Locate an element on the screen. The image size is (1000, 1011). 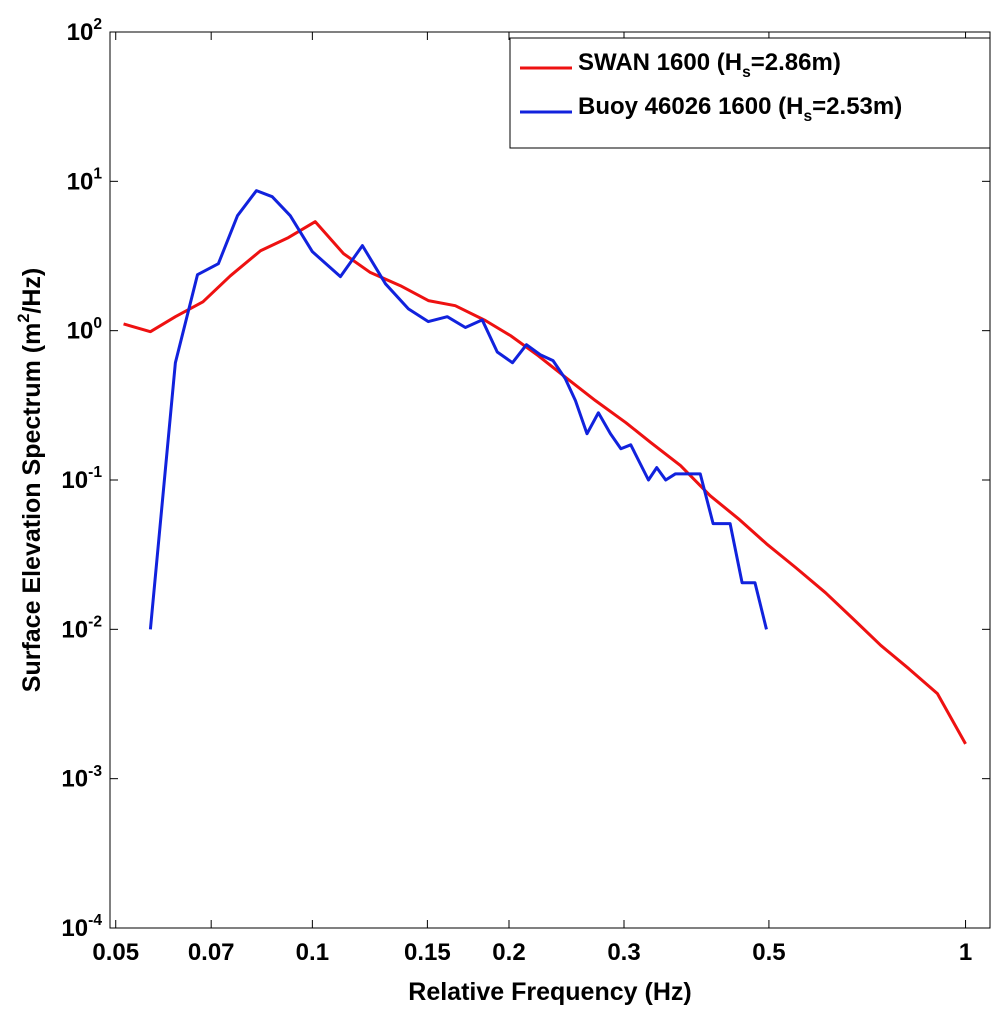
legend-label: SWAN 1600 (Hs=2.86m) is located at coordinates (709, 65).